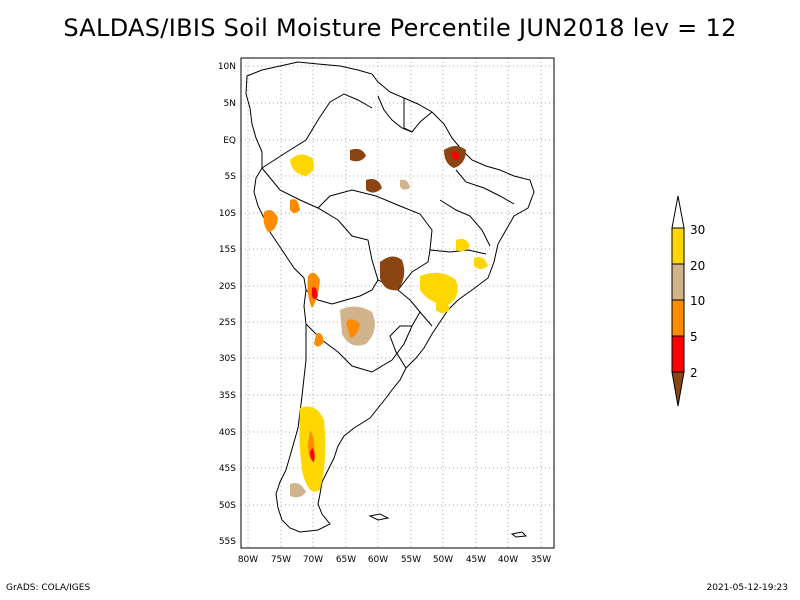  What do you see at coordinates (313, 560) in the screenshot?
I see `lon-tick-label: 70W` at bounding box center [313, 560].